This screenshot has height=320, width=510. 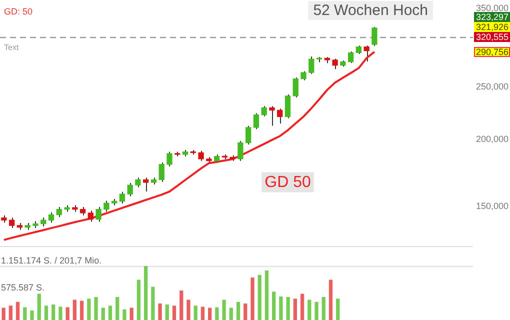 What do you see at coordinates (492, 206) in the screenshot?
I see `y-tick-label: 150,000` at bounding box center [492, 206].